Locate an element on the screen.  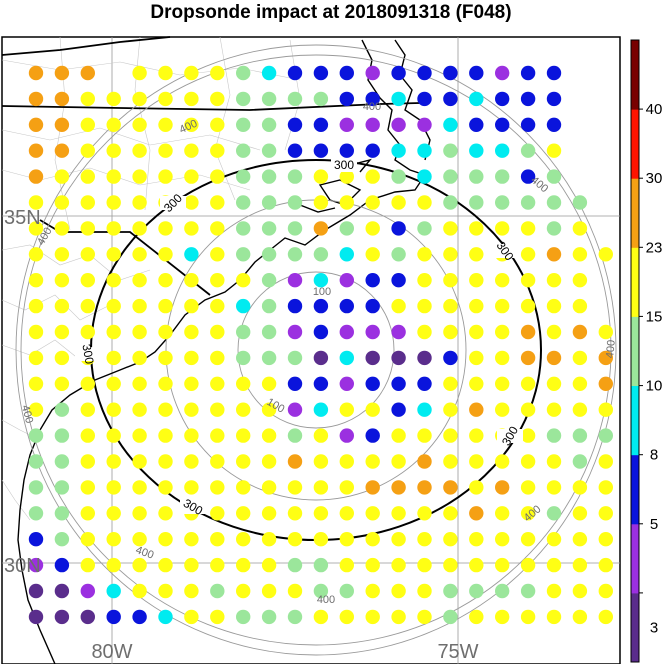
chart-title: Dropsonde impact at 2018091318 (F048) is located at coordinates (331, 12).